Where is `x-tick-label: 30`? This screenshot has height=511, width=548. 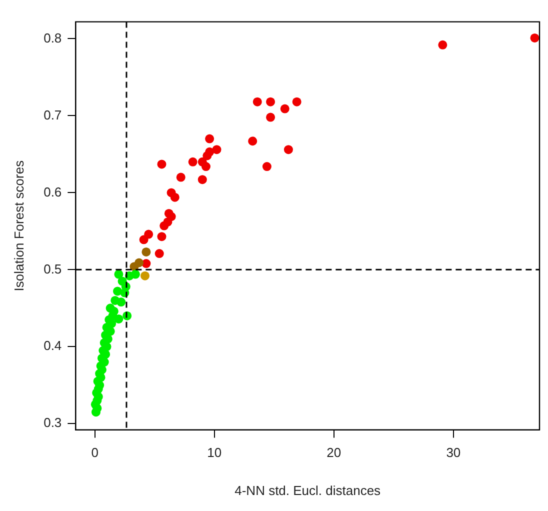
x-tick-label: 30 is located at coordinates (453, 452).